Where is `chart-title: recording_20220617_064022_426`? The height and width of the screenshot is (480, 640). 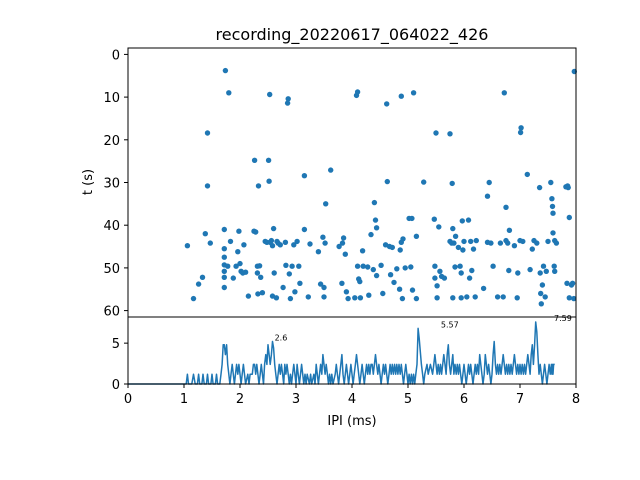 chart-title: recording_20220617_064022_426 is located at coordinates (352, 35).